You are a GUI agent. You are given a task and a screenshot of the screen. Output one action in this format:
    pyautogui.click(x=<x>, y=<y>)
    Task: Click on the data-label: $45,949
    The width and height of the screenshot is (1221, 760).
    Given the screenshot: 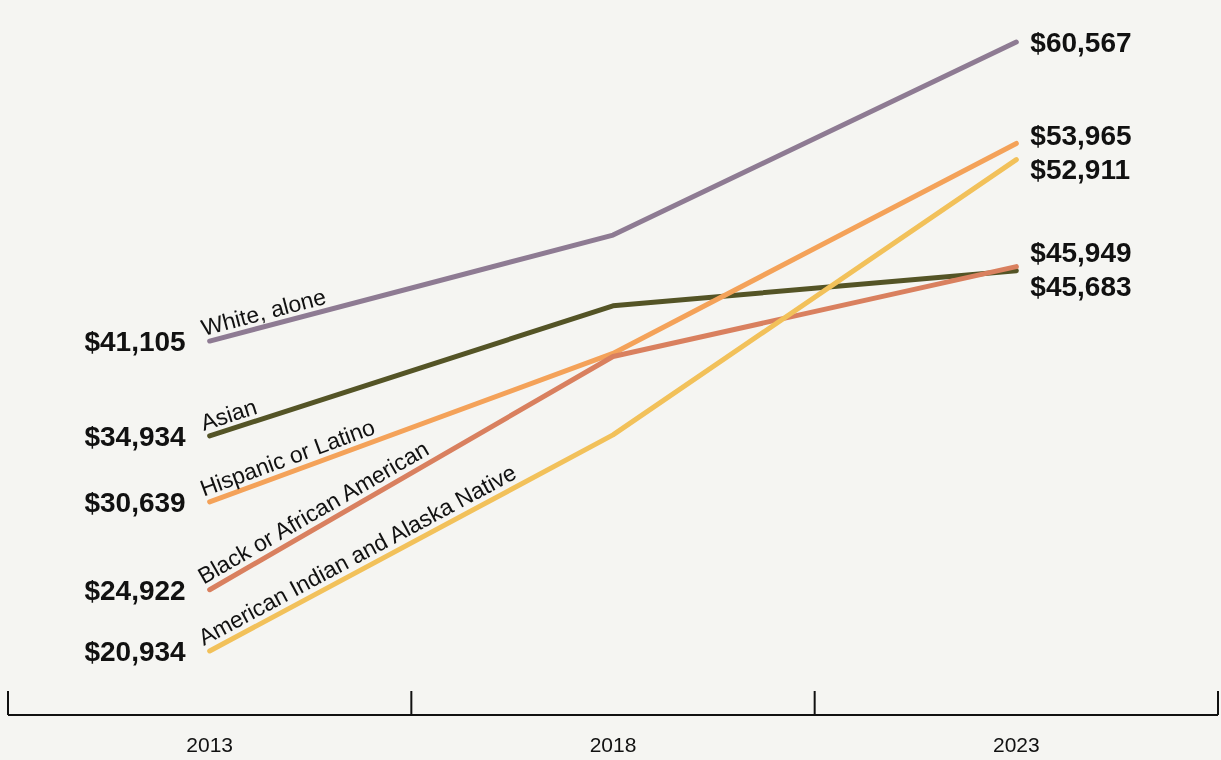 What is the action you would take?
    pyautogui.click(x=1081, y=252)
    